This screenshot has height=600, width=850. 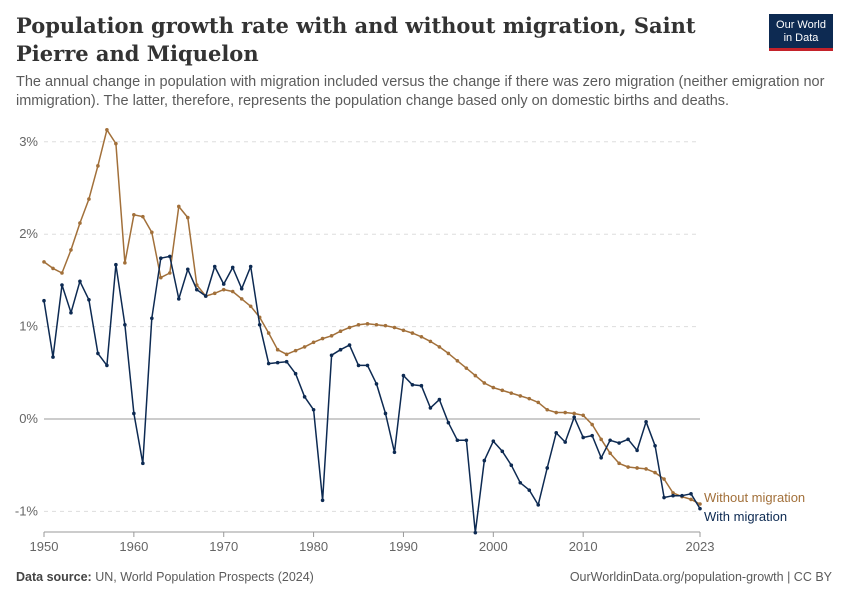 What do you see at coordinates (313, 546) in the screenshot?
I see `x-tick-label: 1980` at bounding box center [313, 546].